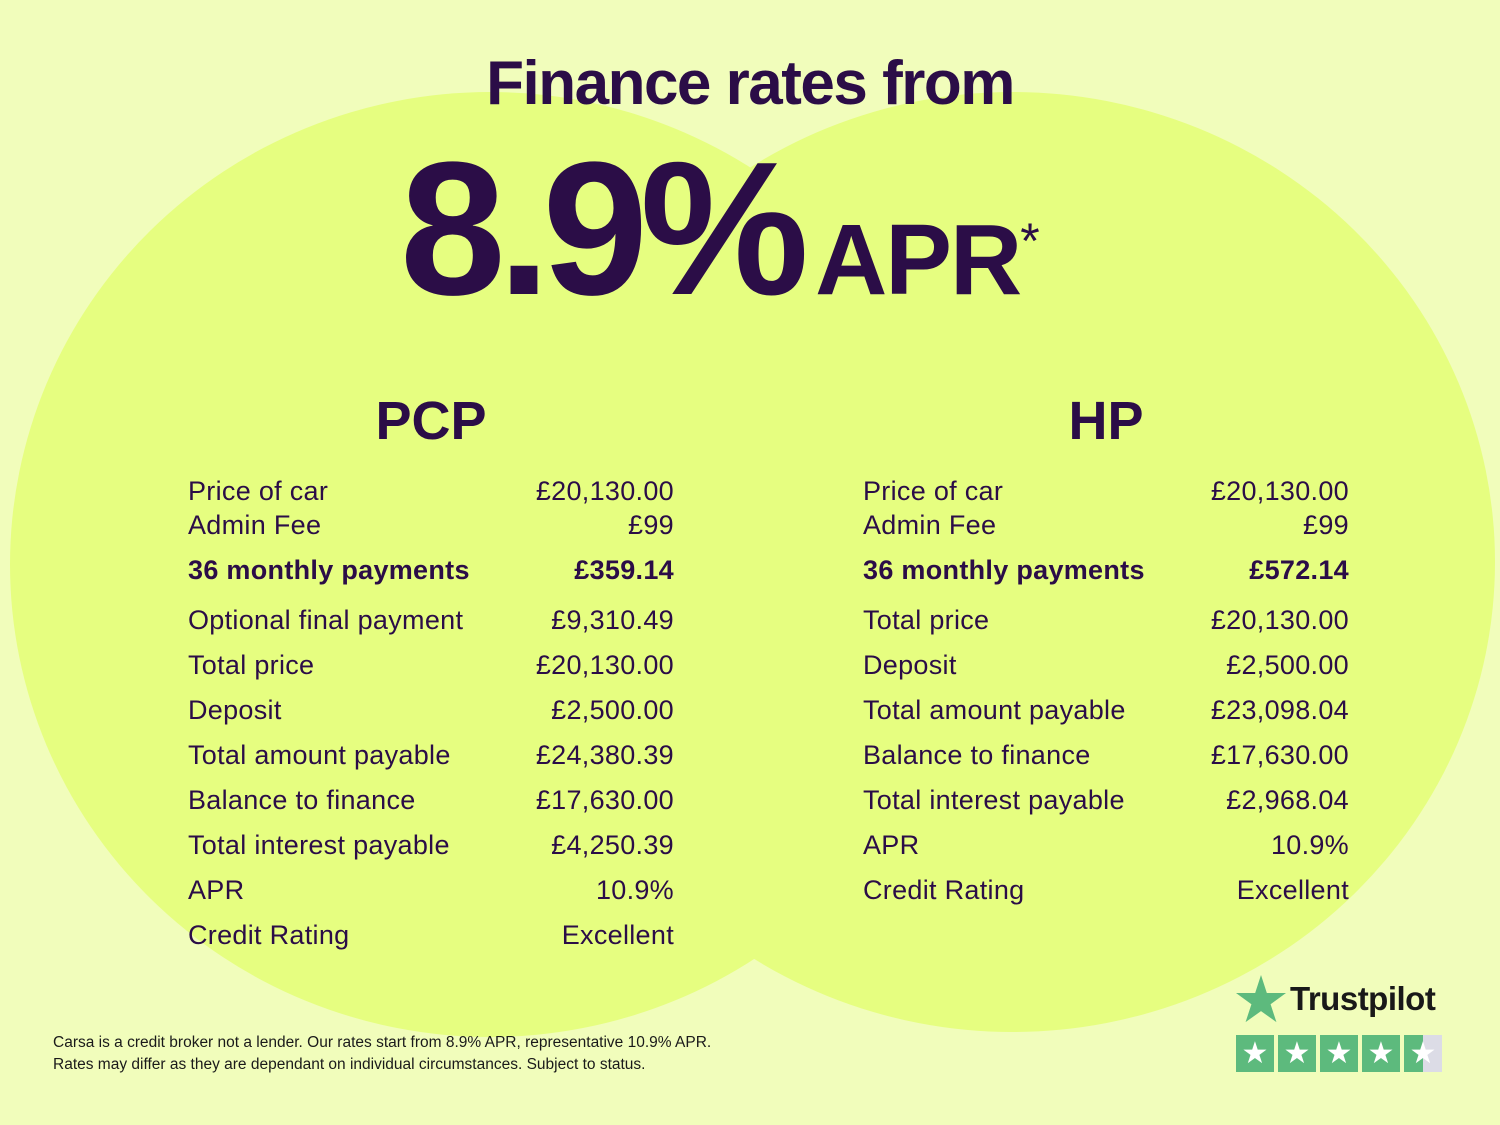 This screenshot has width=1500, height=1125. What do you see at coordinates (604, 229) in the screenshot?
I see `rate-value: 8.9%` at bounding box center [604, 229].